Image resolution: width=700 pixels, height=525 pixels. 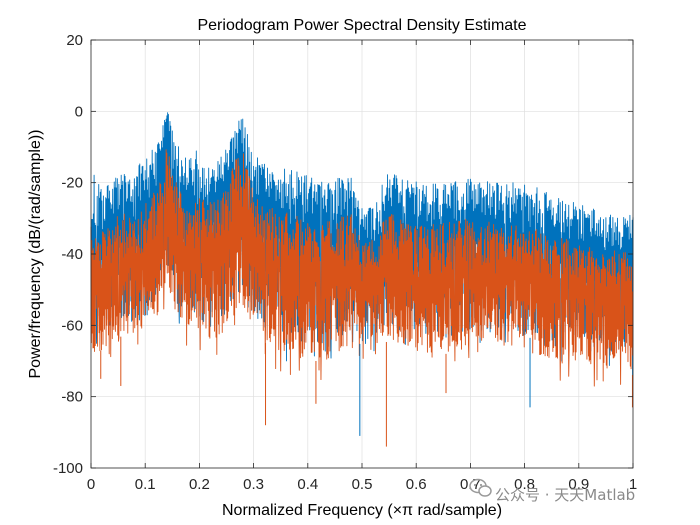 What do you see at coordinates (91, 484) in the screenshot?
I see `x-tick-label: 0` at bounding box center [91, 484].